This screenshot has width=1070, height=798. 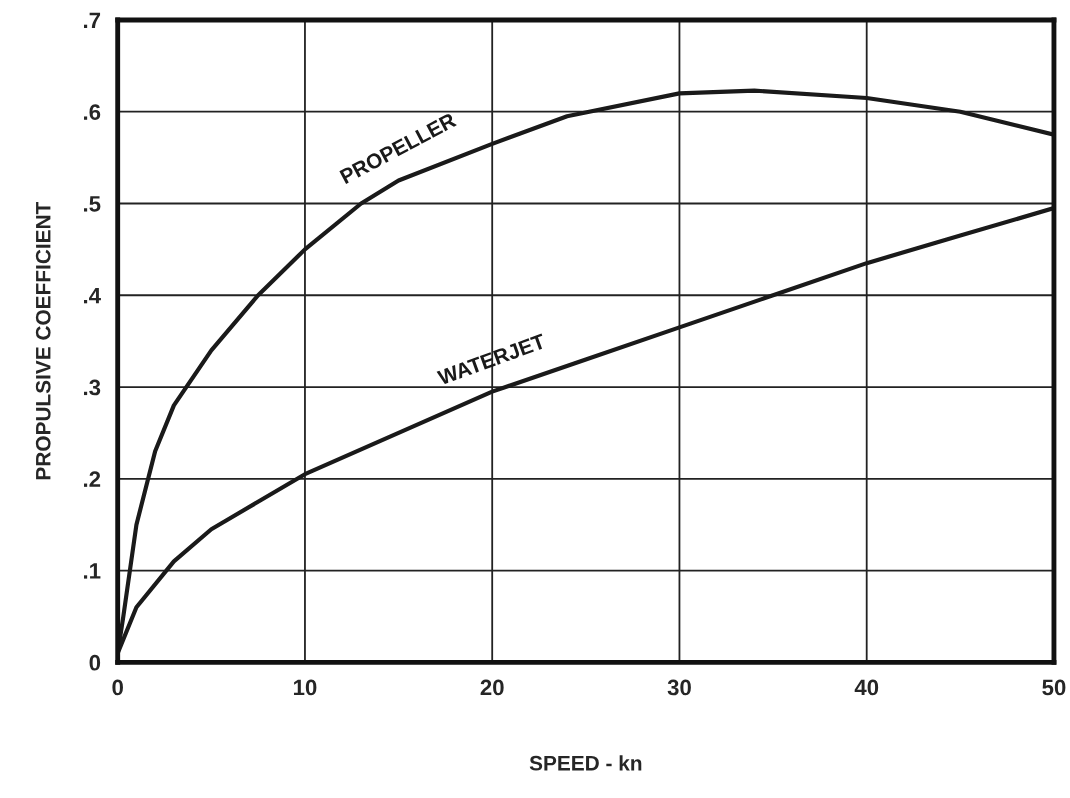 I want to click on x-tick-label: 50, so click(x=1054, y=687).